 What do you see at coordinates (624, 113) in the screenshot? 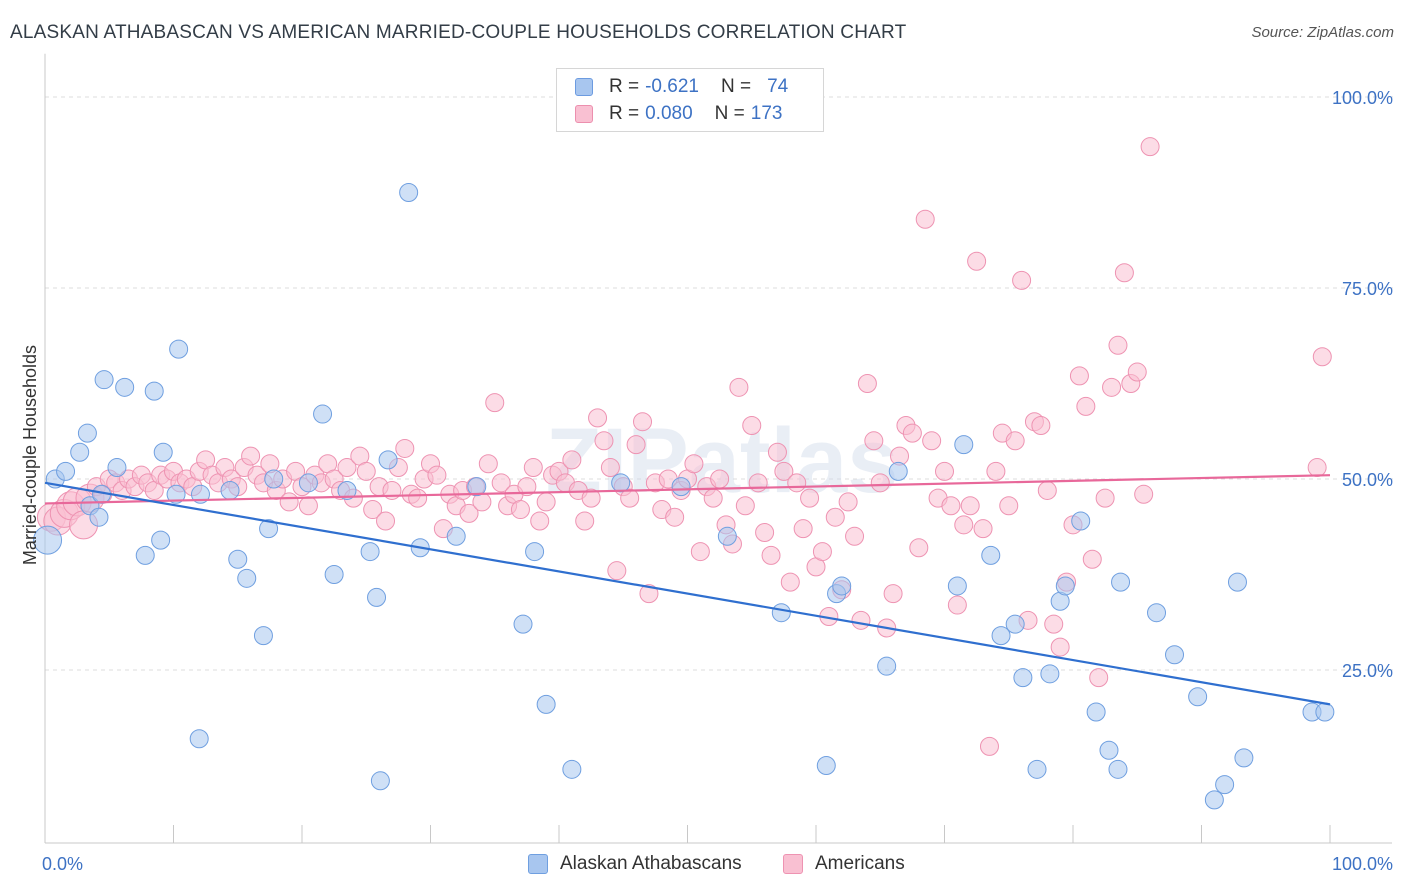
I see `legend-r-label: R =` at bounding box center [624, 113].